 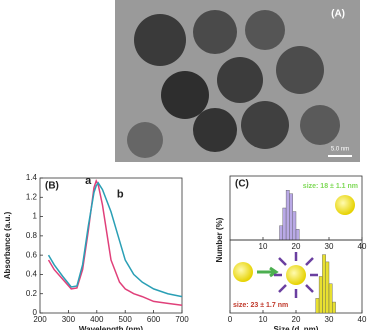 What do you see at coordinates (40, 319) in the screenshot?
I see `x-tick-label: 200` at bounding box center [40, 319].